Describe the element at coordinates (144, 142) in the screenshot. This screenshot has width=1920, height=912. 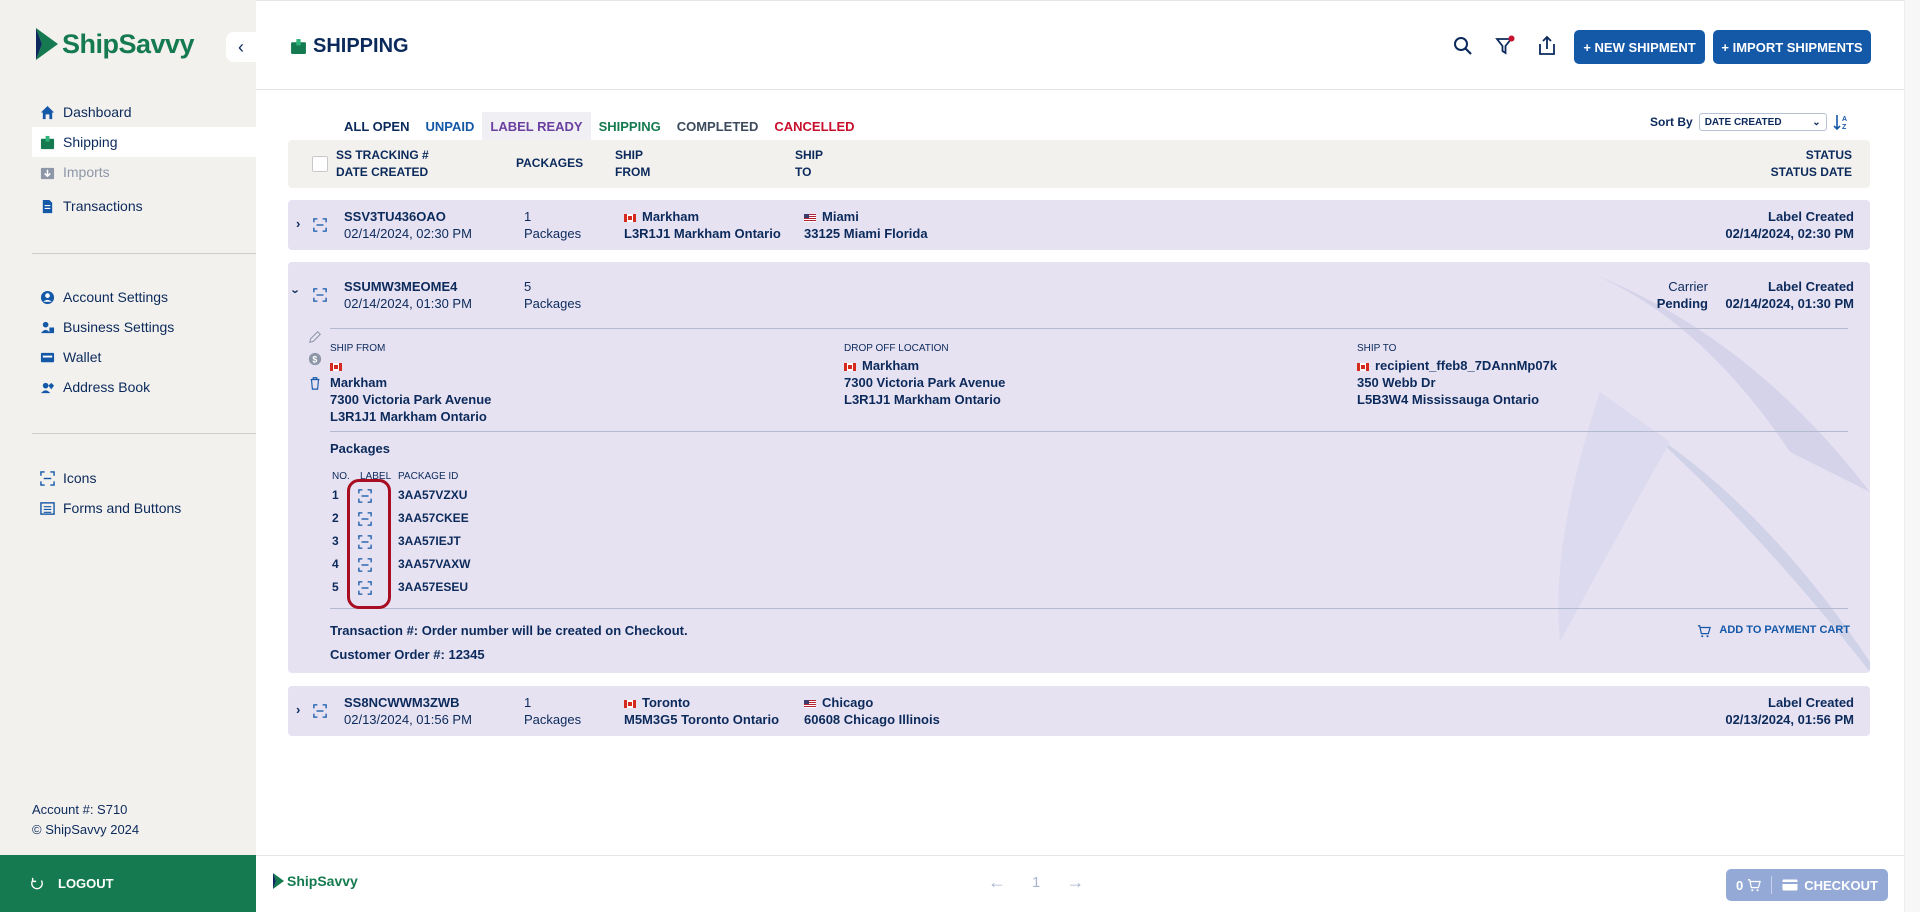
I see `sidebar-item-shipping: Shipping` at that location.